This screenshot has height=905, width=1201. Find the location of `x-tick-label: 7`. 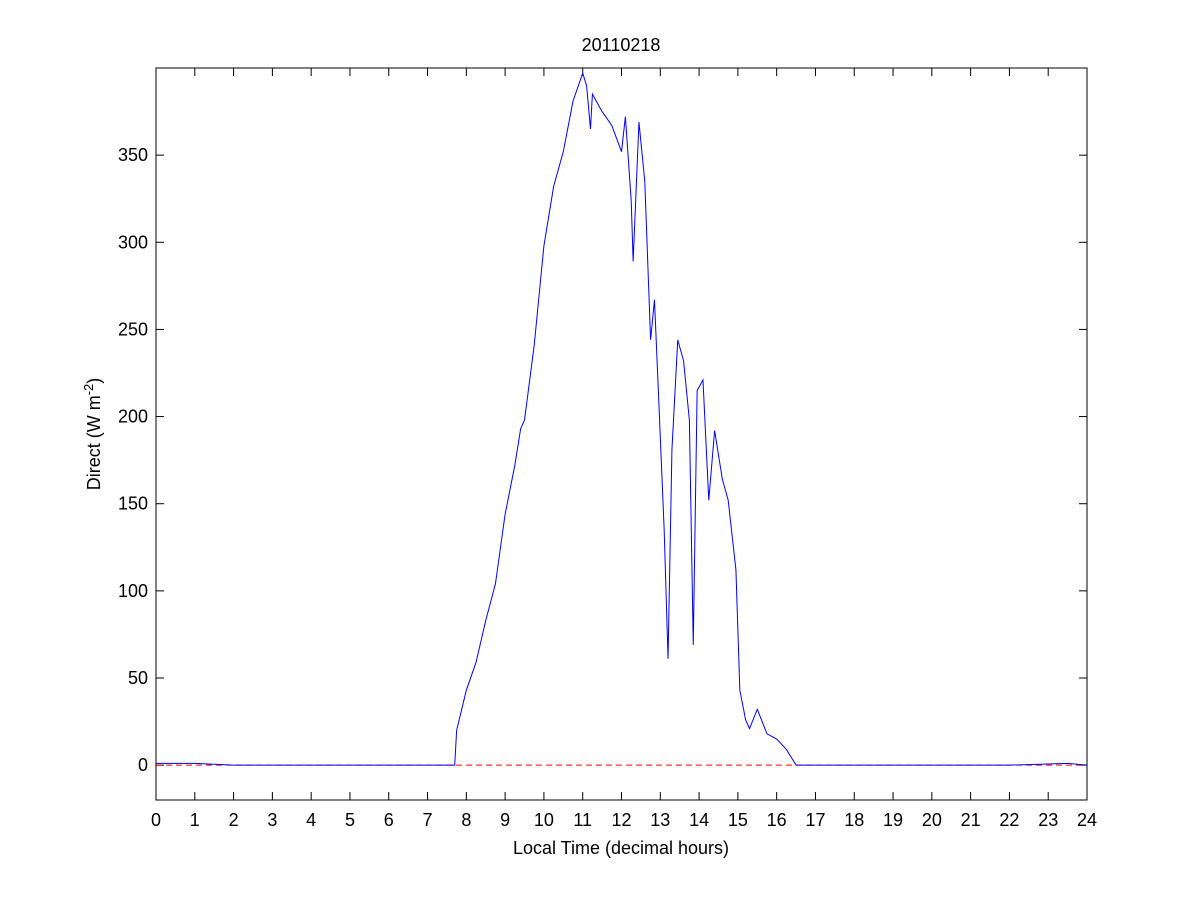

x-tick-label: 7 is located at coordinates (428, 820).